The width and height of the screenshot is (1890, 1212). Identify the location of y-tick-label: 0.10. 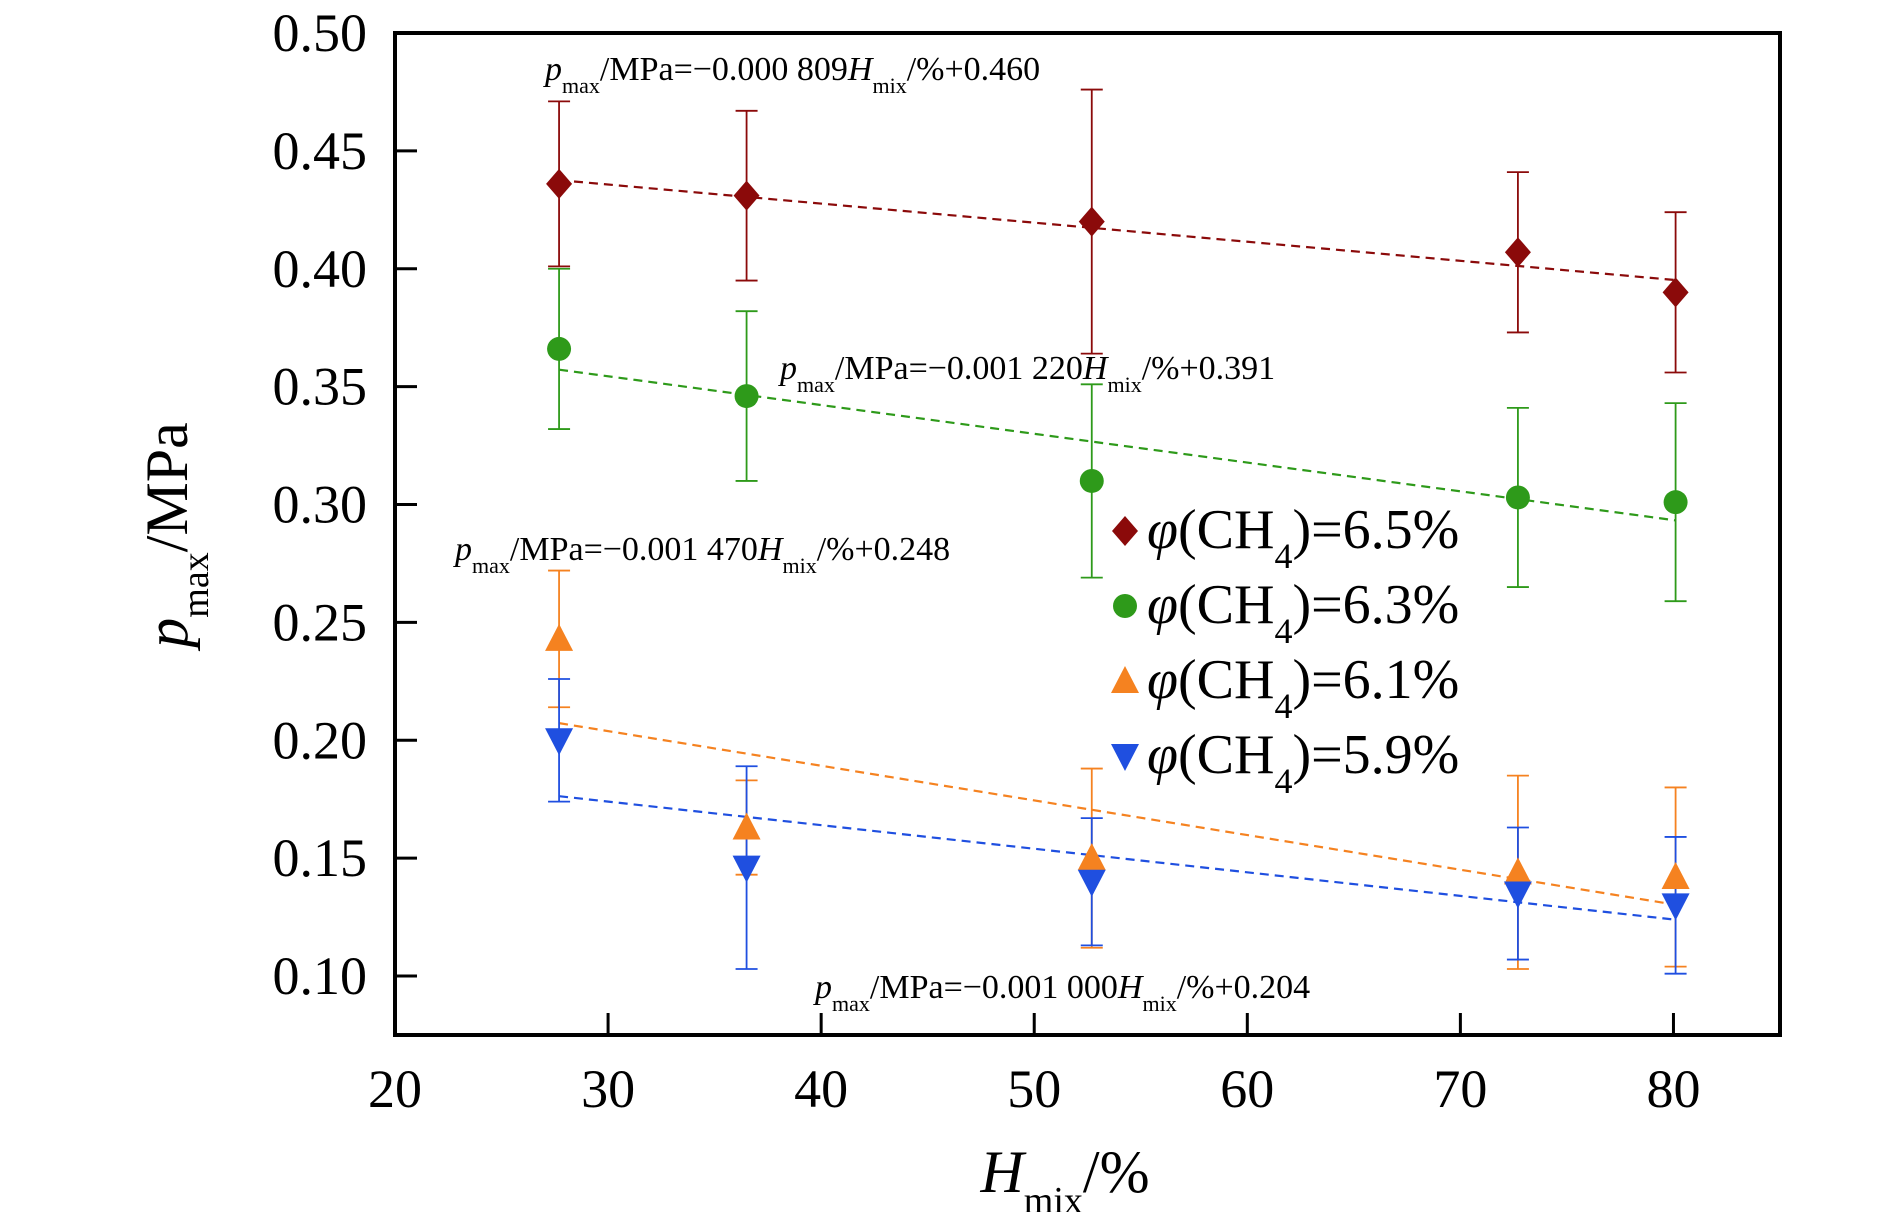
(320, 976).